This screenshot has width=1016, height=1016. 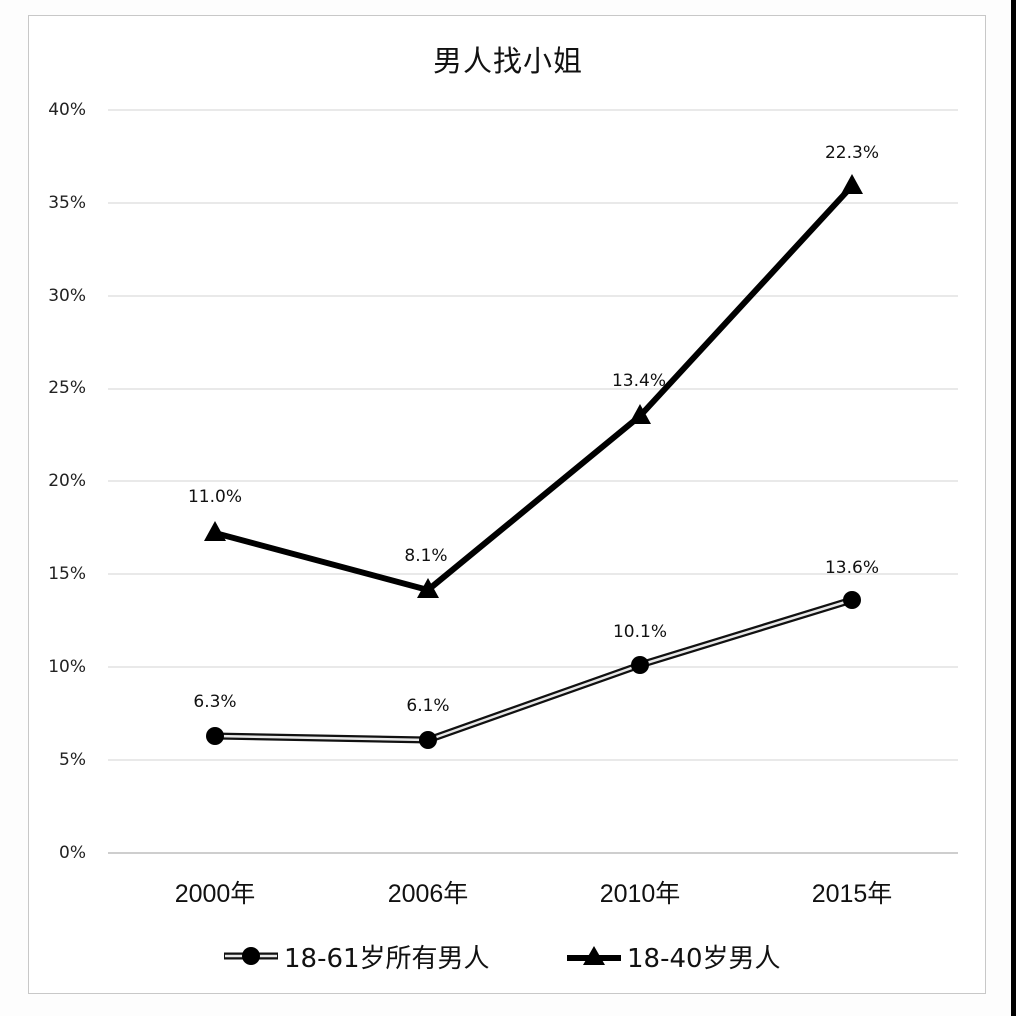 What do you see at coordinates (639, 632) in the screenshot?
I see `data-label: 10.1%` at bounding box center [639, 632].